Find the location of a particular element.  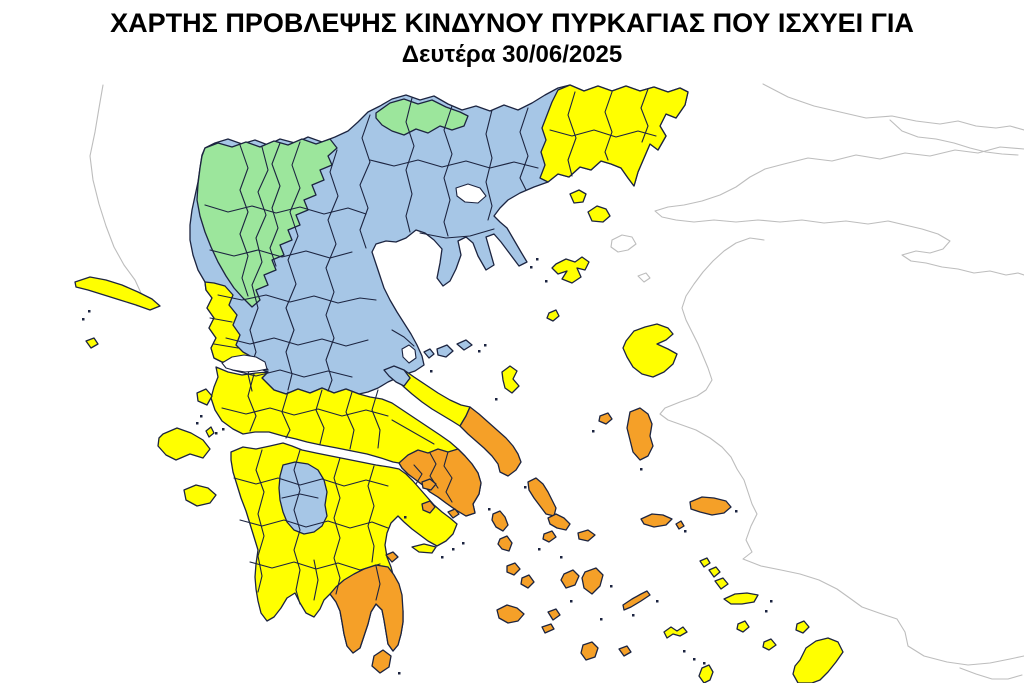

skiathos-island is located at coordinates (429, 353).